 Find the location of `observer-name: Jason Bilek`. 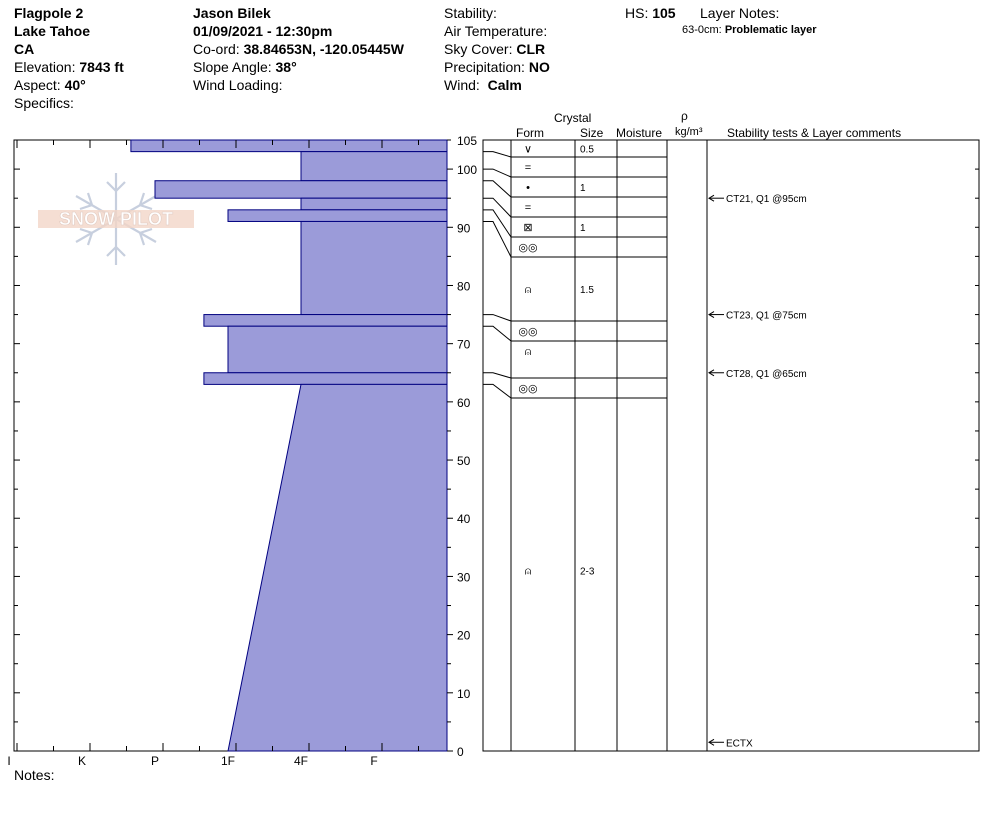

observer-name: Jason Bilek is located at coordinates (232, 13).